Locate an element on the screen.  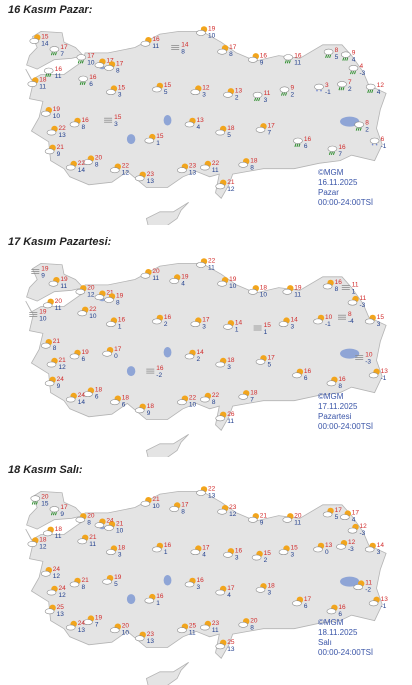
station-marker: 16-2 is located at coordinates (155, 372).